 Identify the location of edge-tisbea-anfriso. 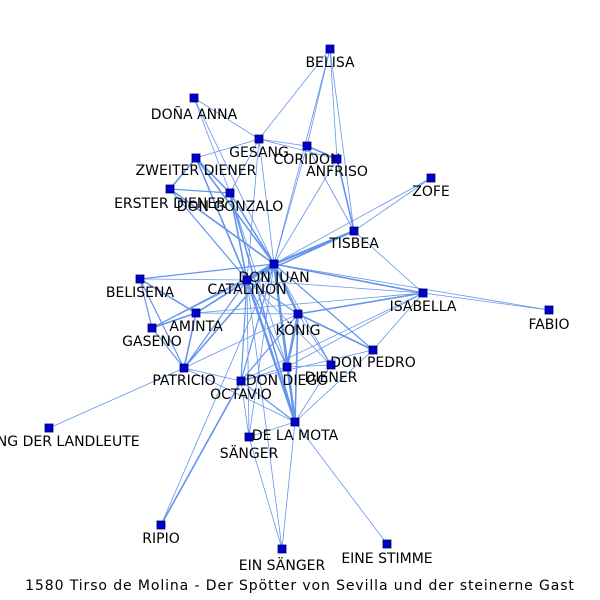
(345, 195).